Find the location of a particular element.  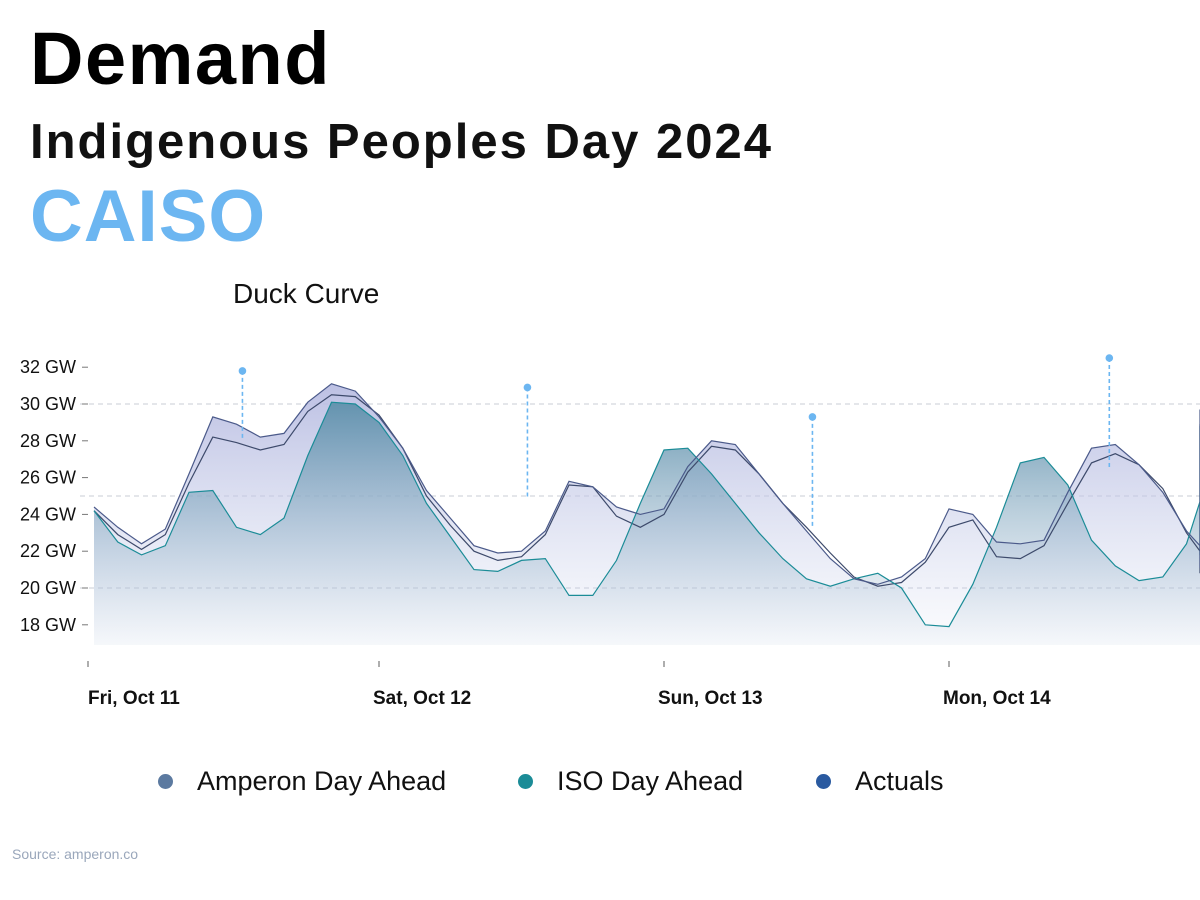

chart-title: Demand is located at coordinates (180, 58).